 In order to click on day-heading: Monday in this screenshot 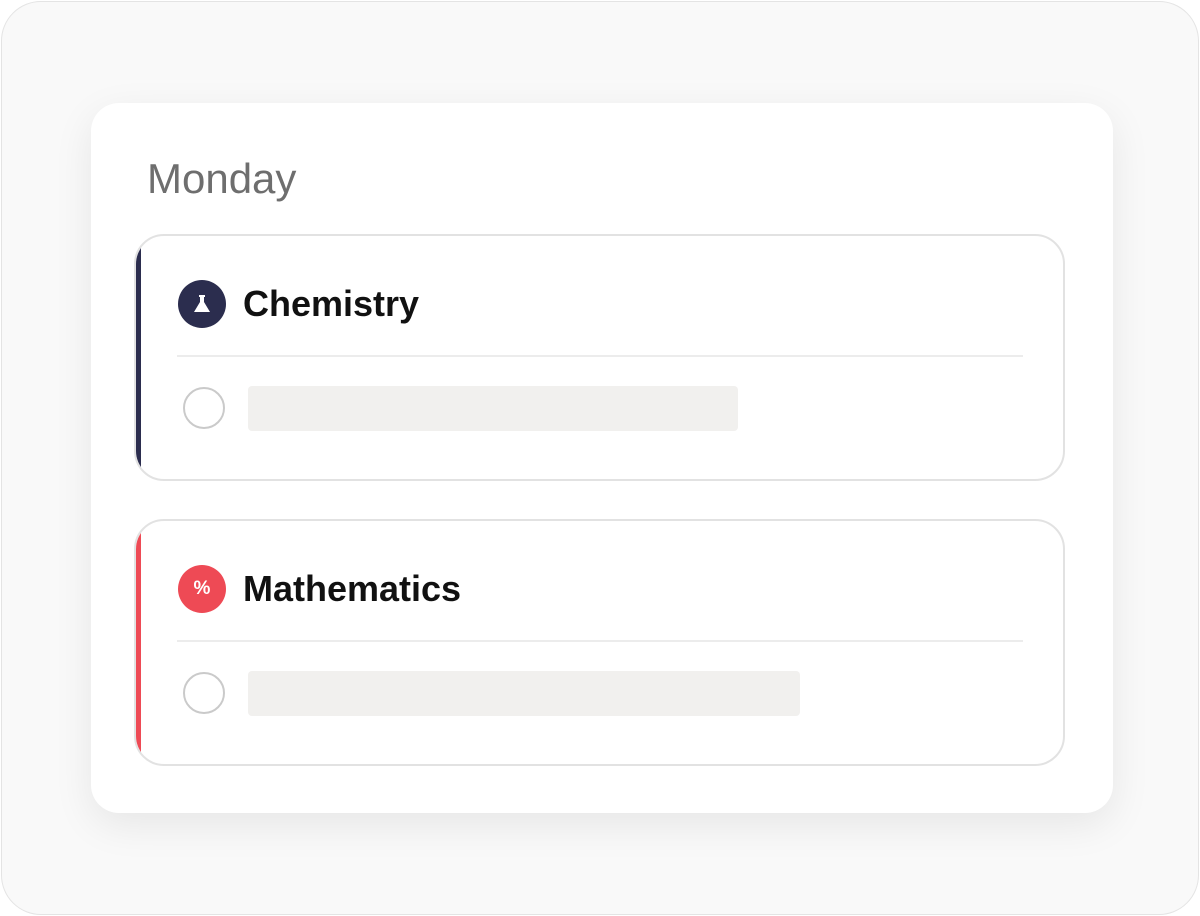, I will do `click(222, 178)`.